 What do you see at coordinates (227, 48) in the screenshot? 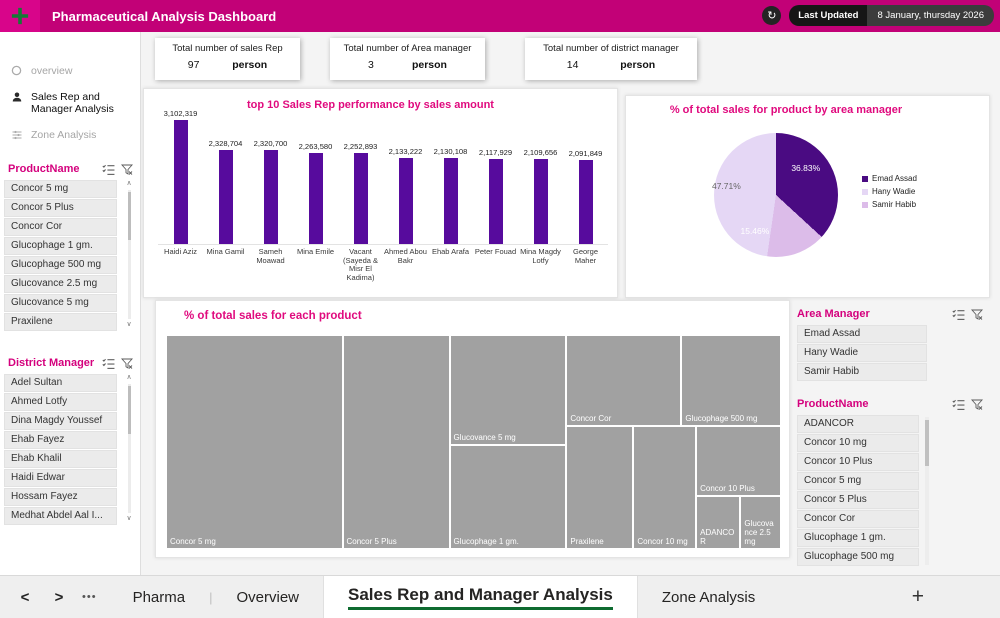
I see `kpi-label: Total number of sales Rep` at bounding box center [227, 48].